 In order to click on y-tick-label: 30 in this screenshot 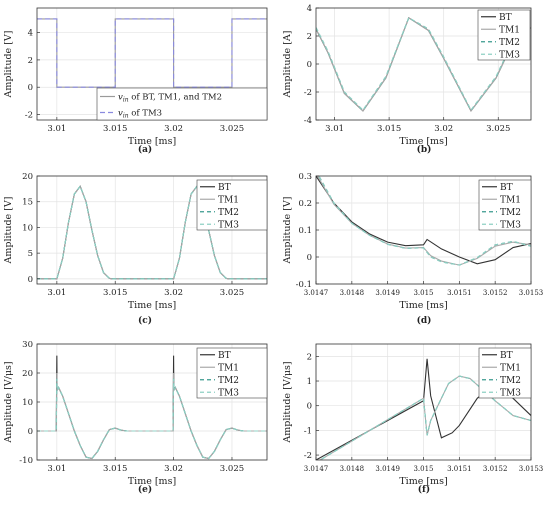, I will do `click(27, 345)`.